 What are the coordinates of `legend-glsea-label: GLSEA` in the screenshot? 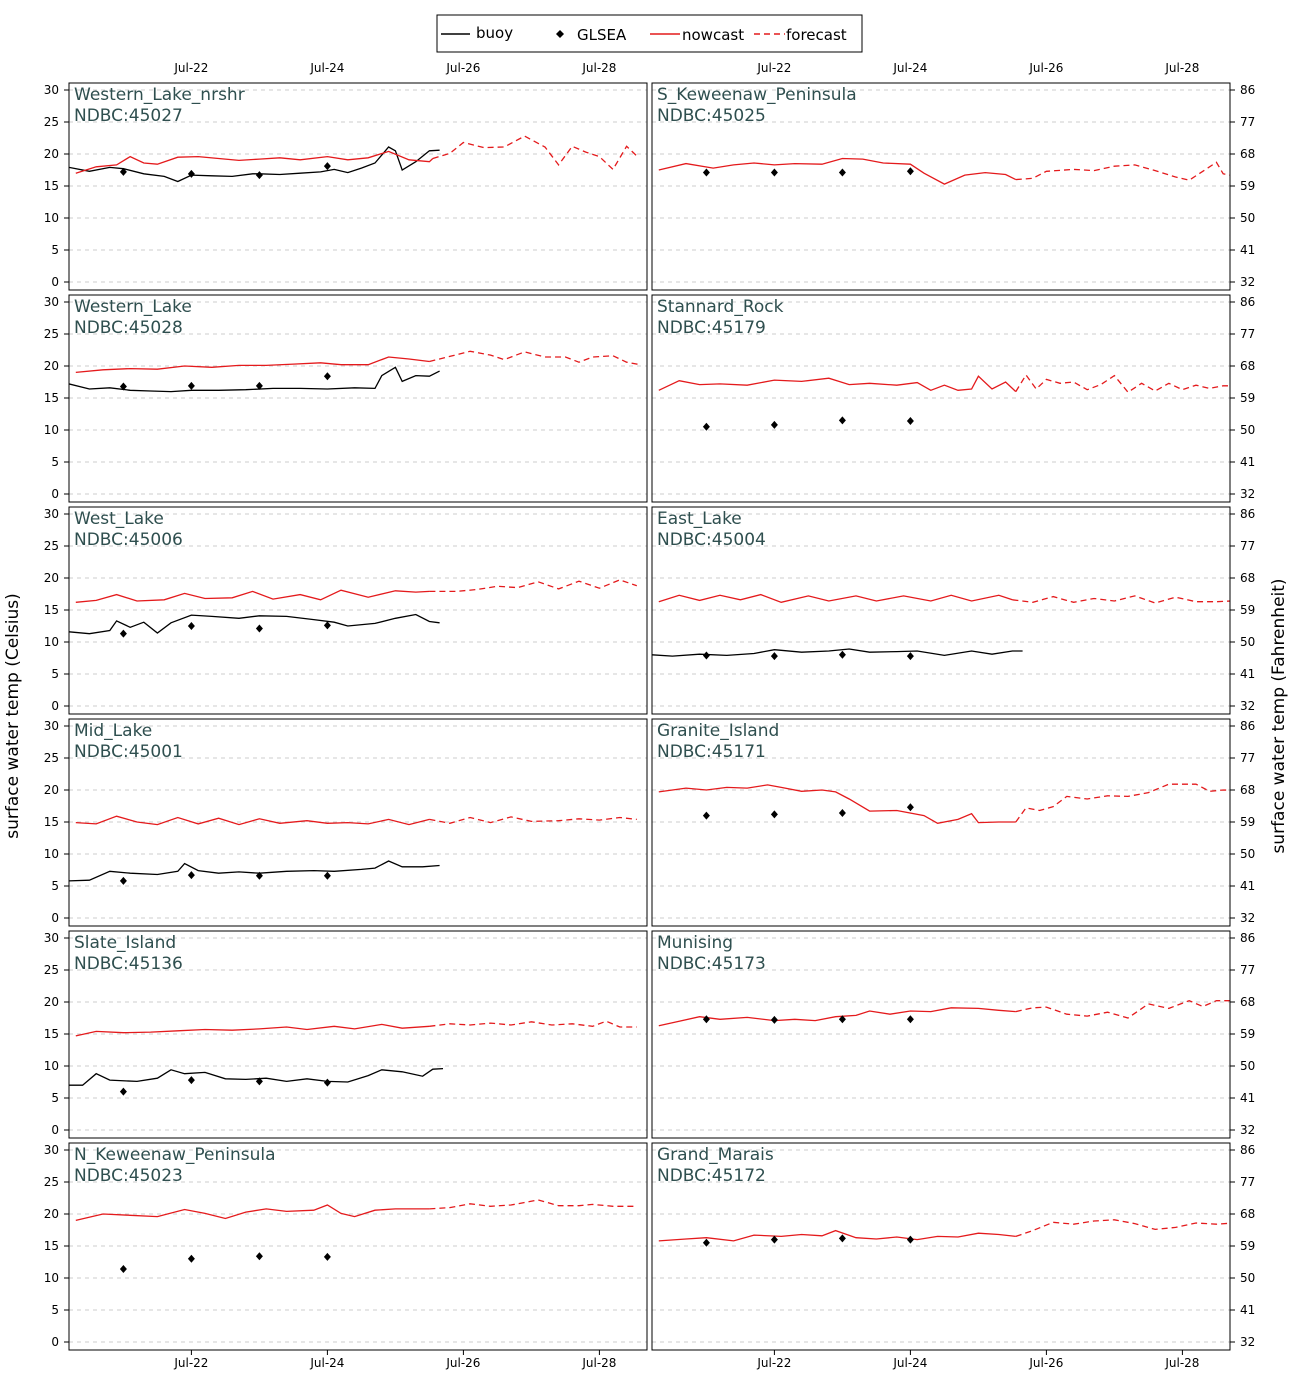 It's located at (602, 35).